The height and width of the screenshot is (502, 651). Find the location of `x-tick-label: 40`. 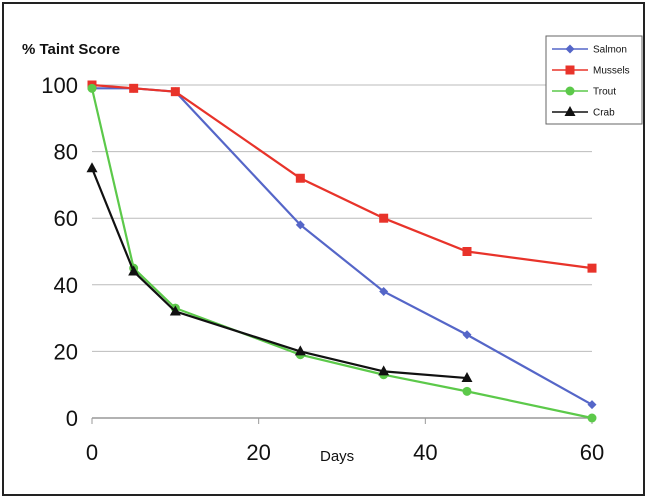

x-tick-label: 40 is located at coordinates (425, 452).